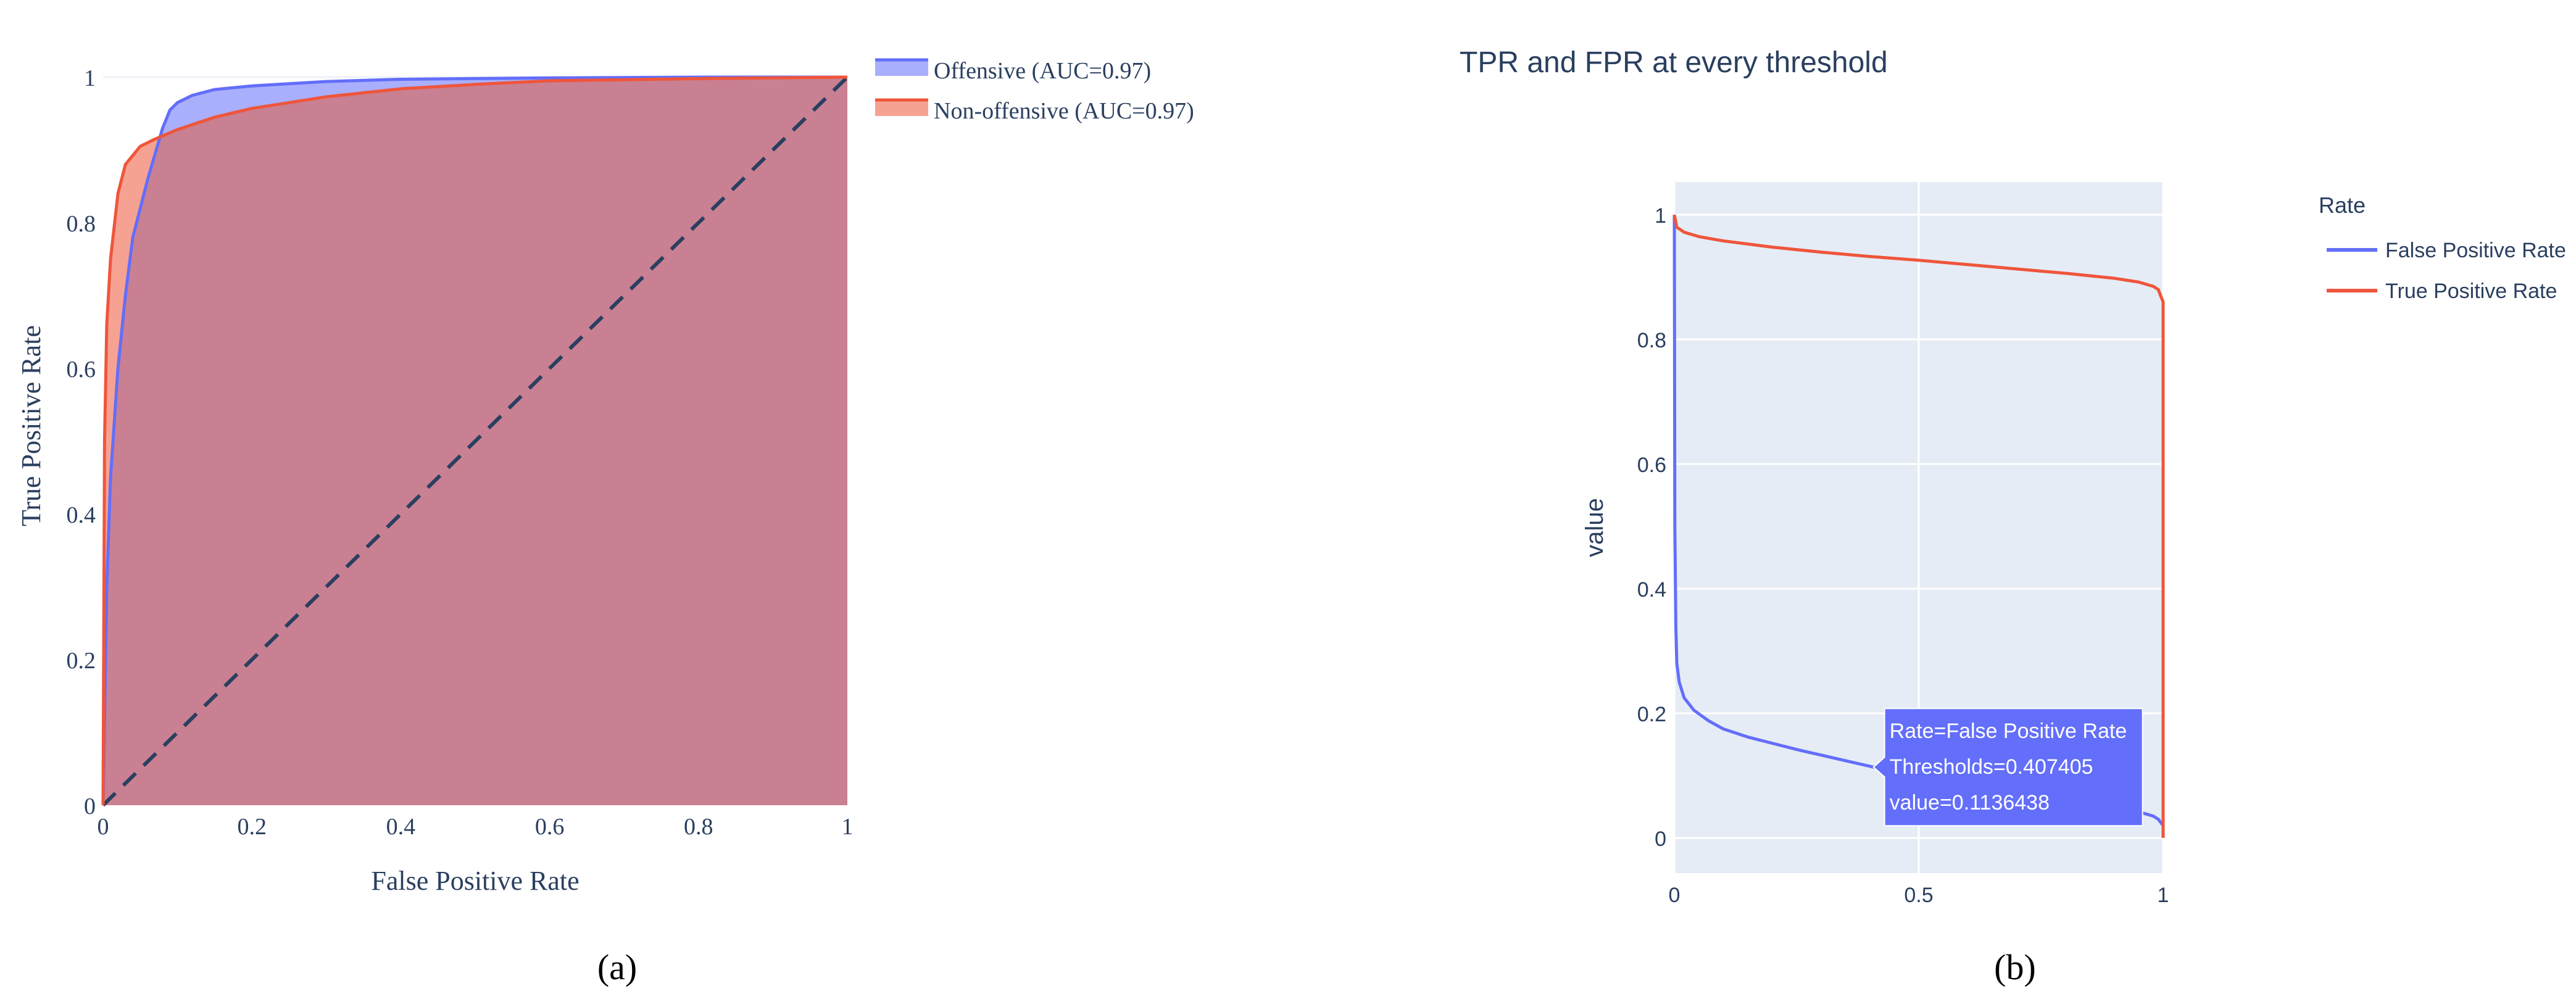  I want to click on panel-a-caption: (a), so click(617, 967).